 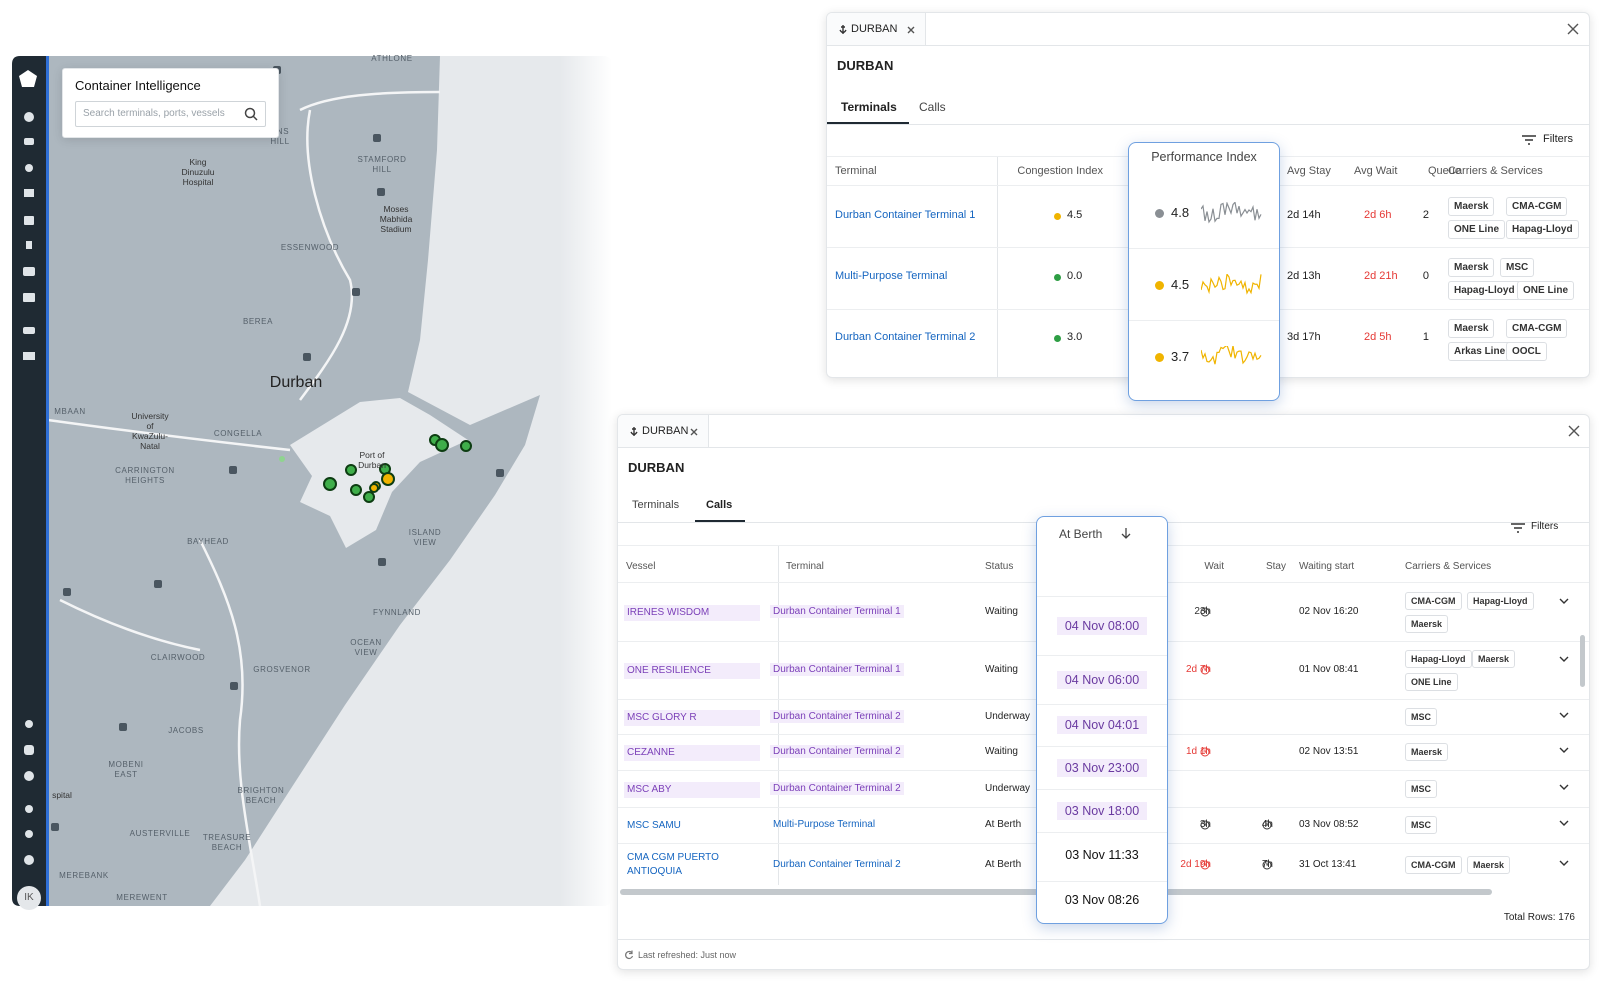 I want to click on map-label: BAYHEAD, so click(x=208, y=541).